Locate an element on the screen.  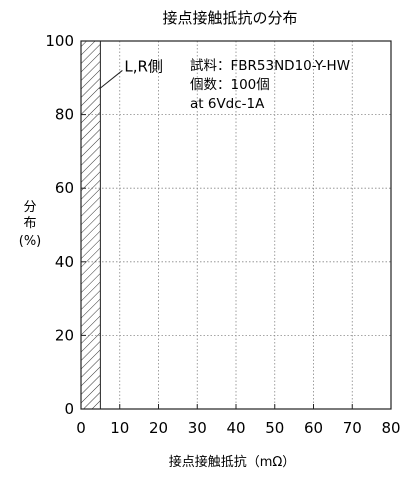
x-tick-label: 20 is located at coordinates (158, 428).